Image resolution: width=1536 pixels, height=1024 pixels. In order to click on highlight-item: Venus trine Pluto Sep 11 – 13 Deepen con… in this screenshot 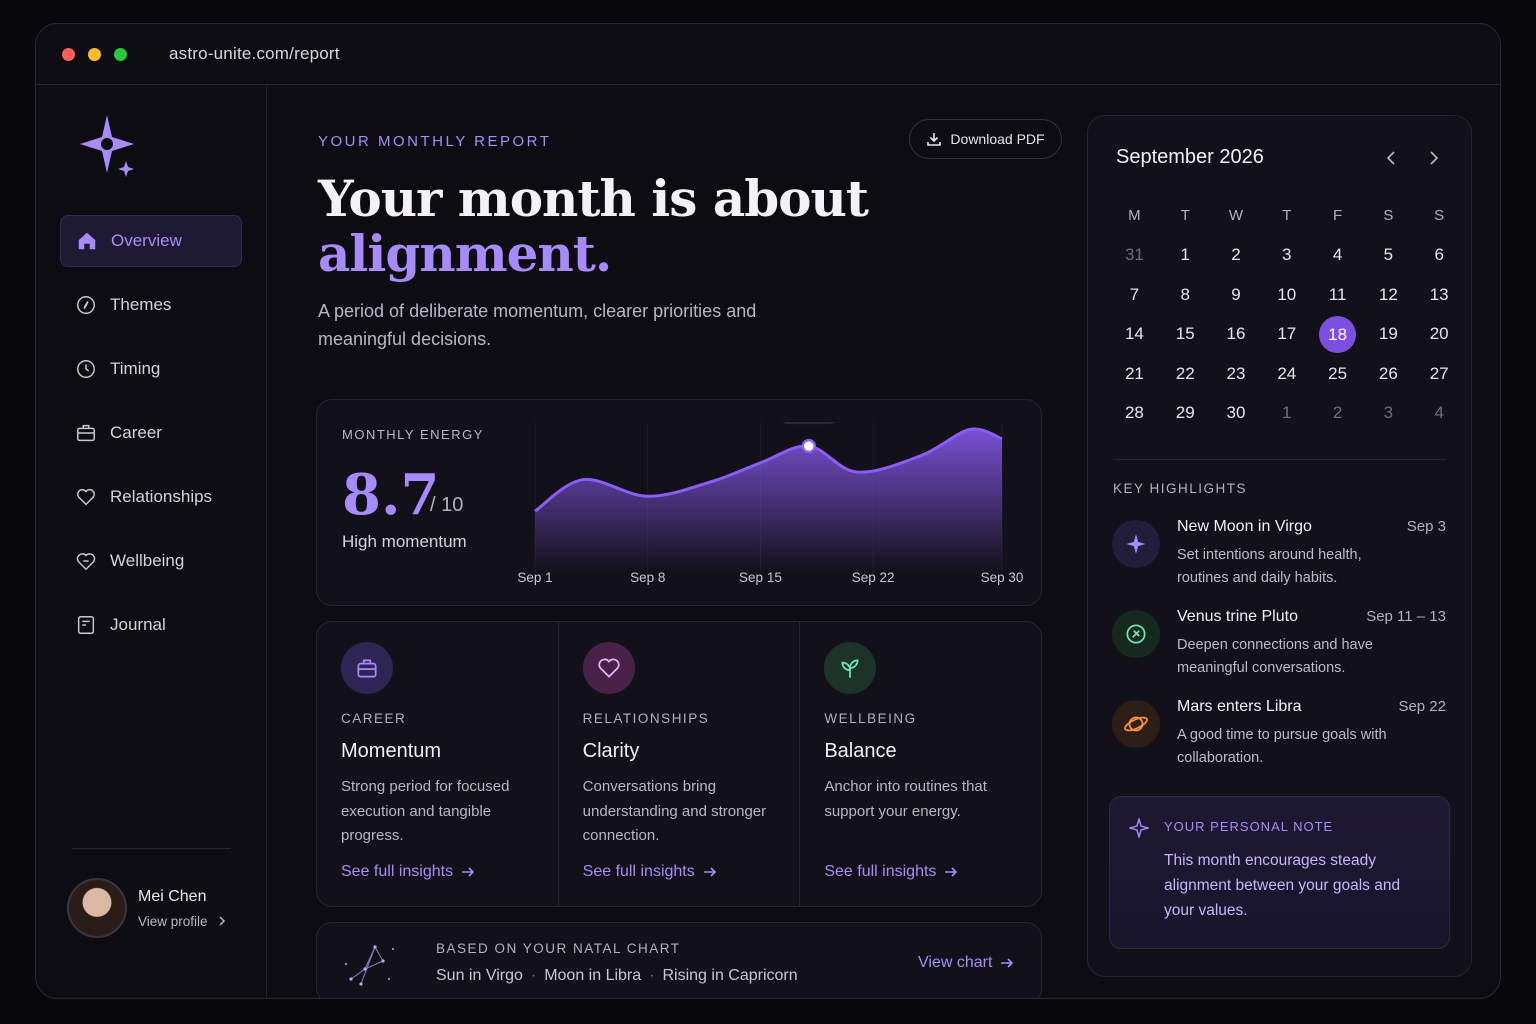, I will do `click(1279, 644)`.